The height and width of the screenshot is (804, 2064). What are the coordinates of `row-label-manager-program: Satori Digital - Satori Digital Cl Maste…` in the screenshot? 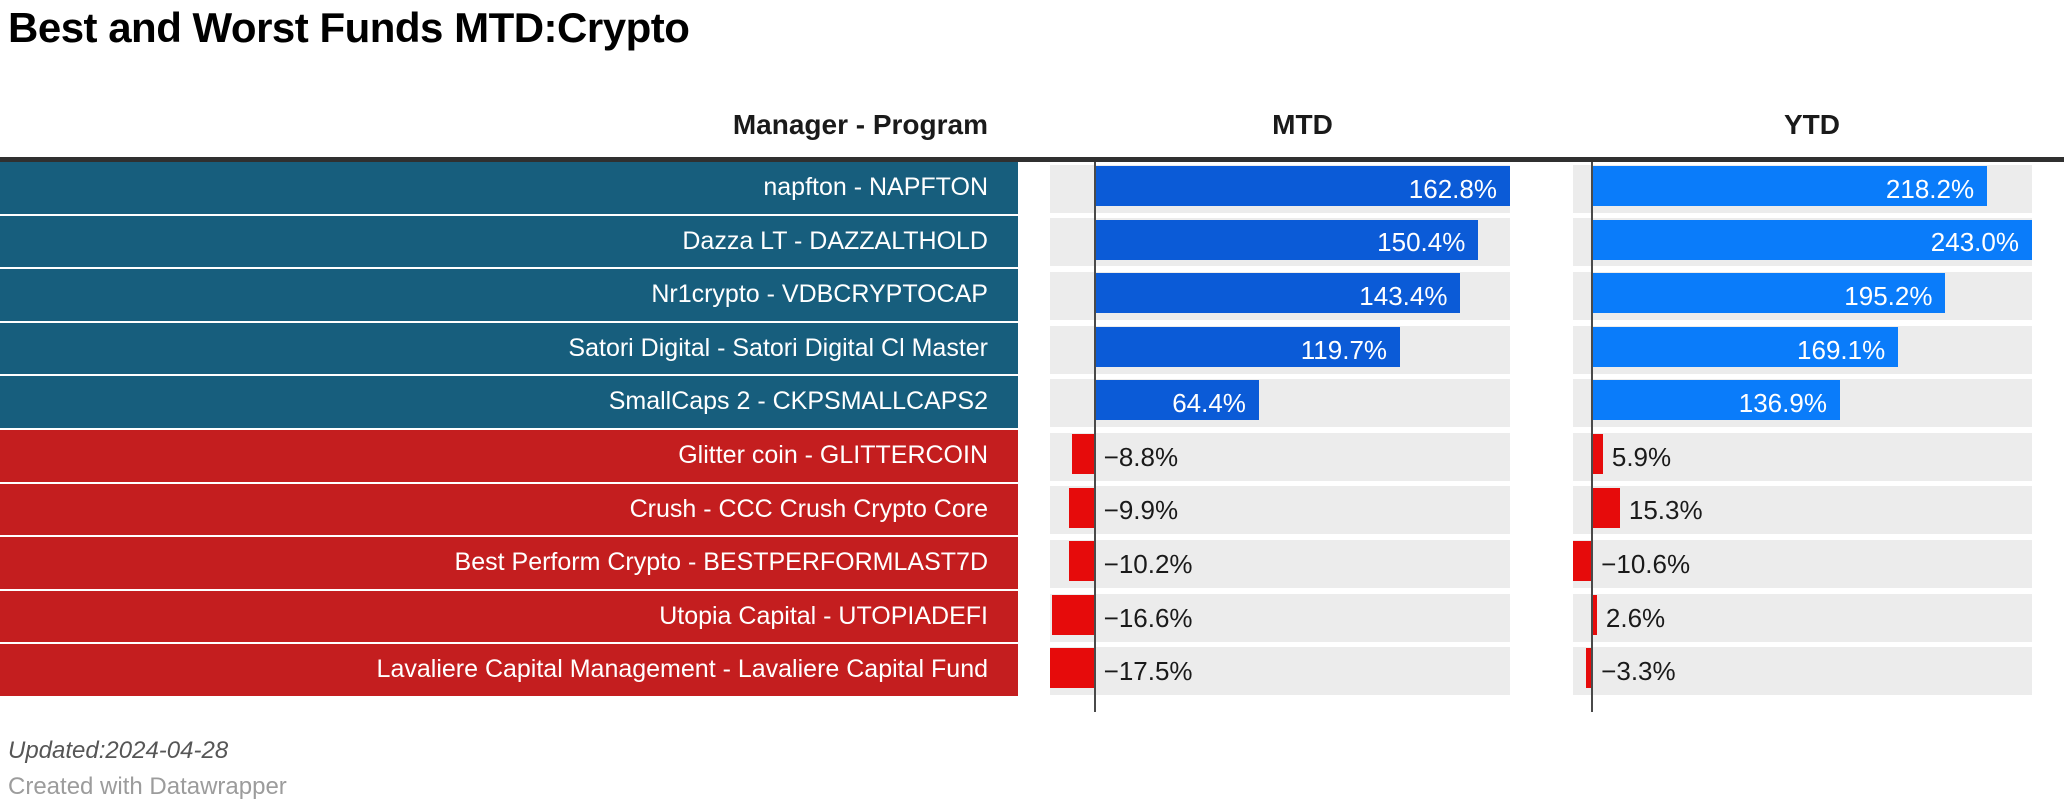 It's located at (509, 348).